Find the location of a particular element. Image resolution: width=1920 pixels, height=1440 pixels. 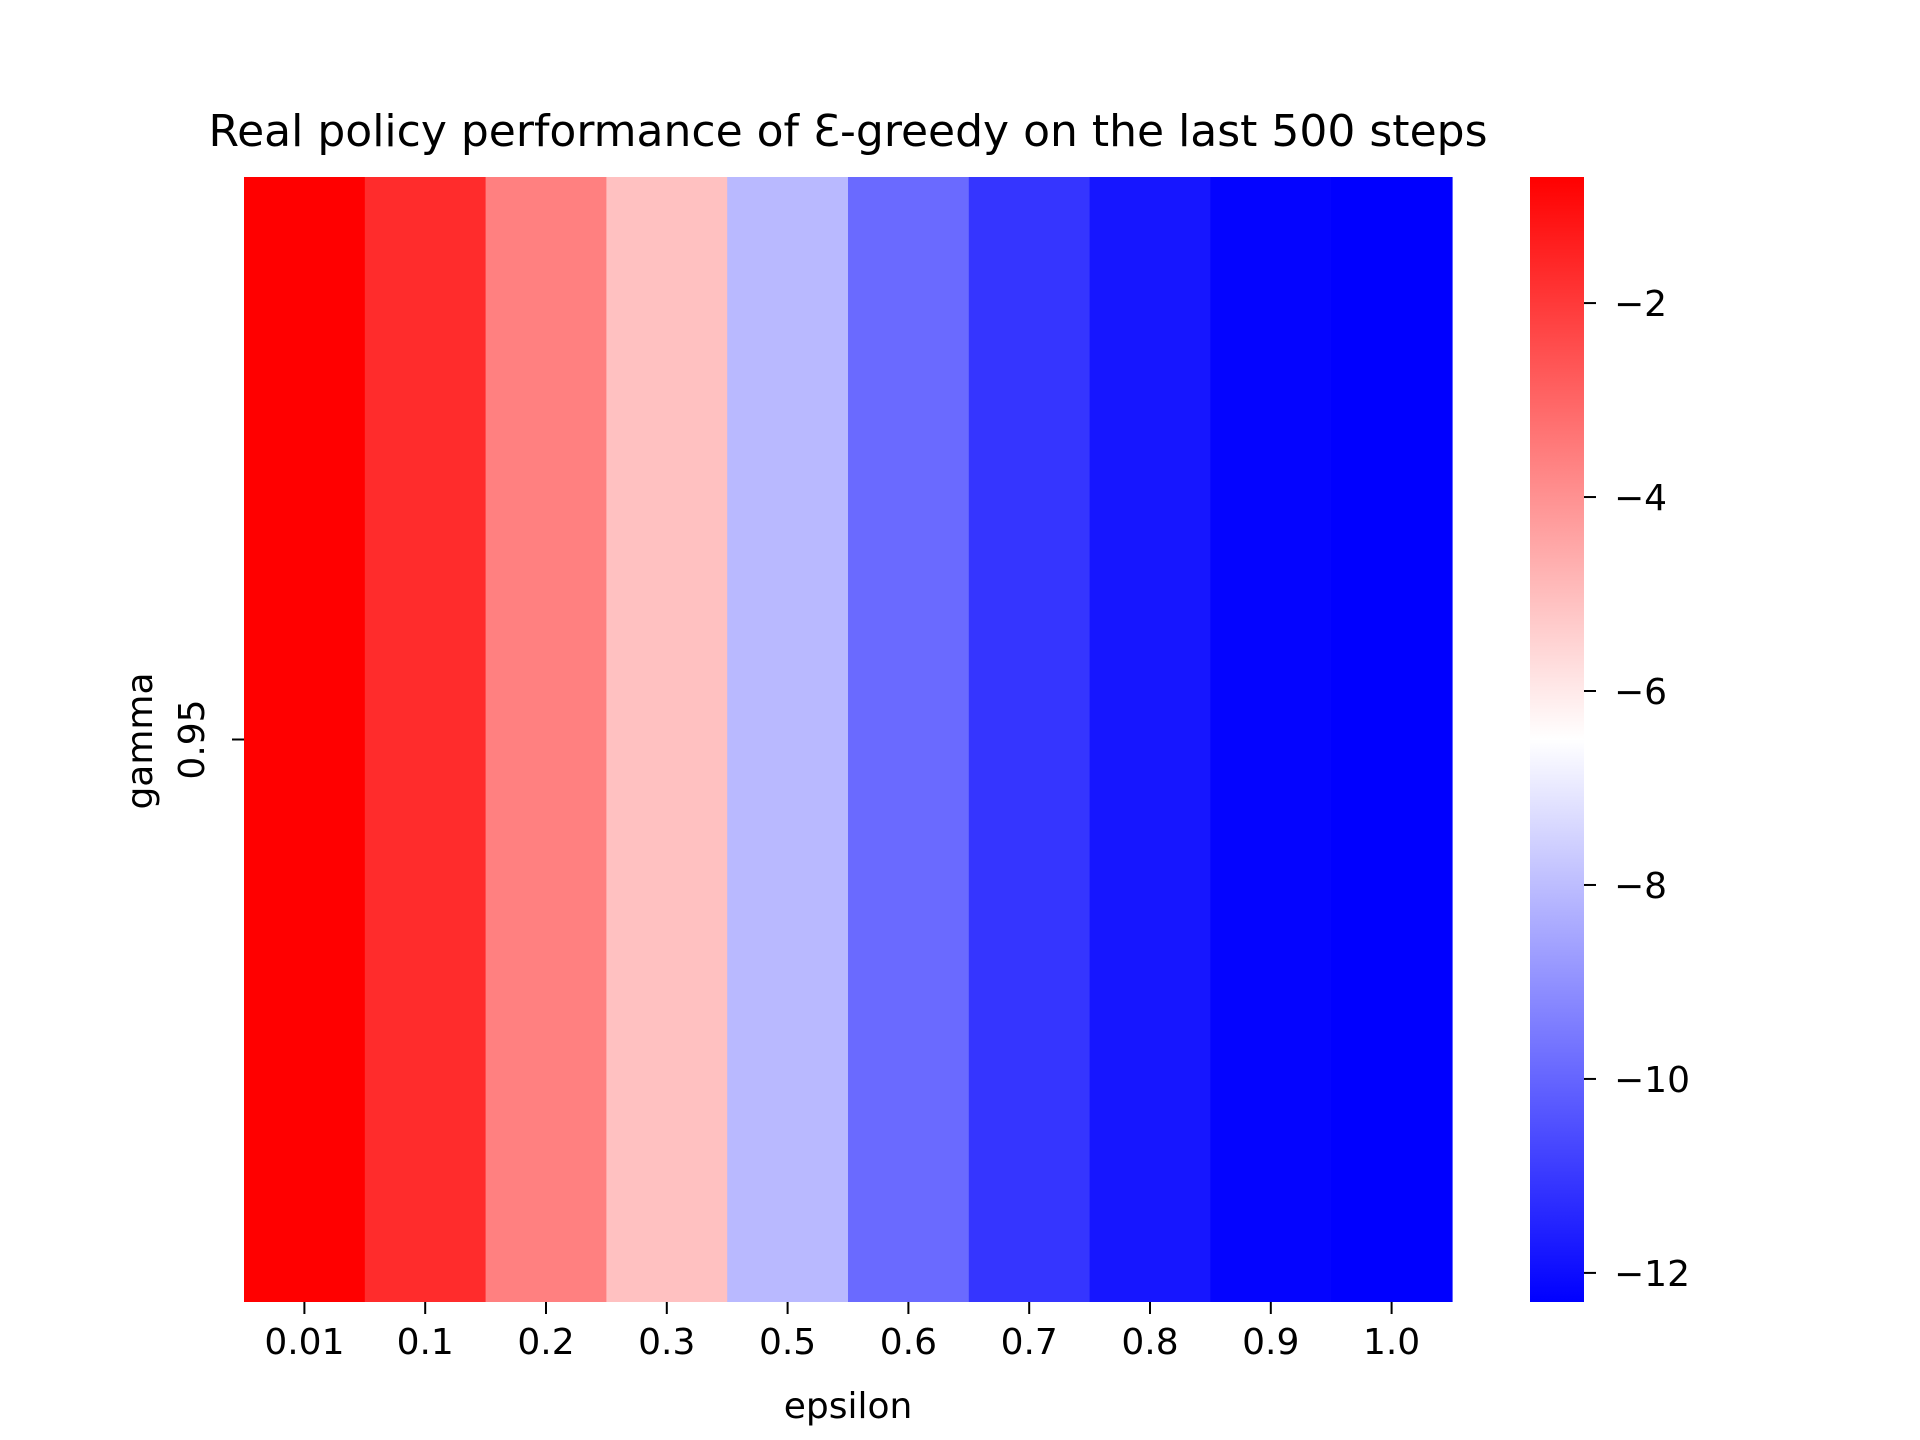

x-axis-ticks: 0.01 0.1 0.2 0.3 0.5 0.6 0.7 0.8 0.9 1.0 is located at coordinates (842, 1332).